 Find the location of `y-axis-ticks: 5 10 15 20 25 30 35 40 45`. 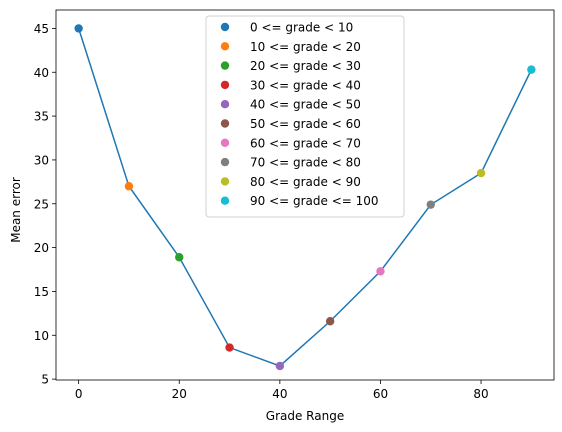

y-axis-ticks: 5 10 15 20 25 30 35 40 45 is located at coordinates (45, 204).